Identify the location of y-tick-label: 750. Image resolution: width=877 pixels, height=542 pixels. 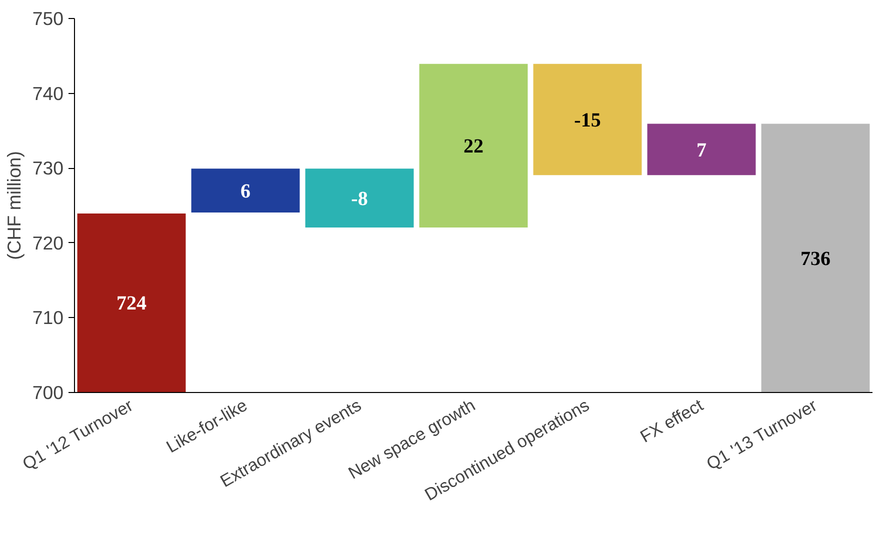
(48, 18).